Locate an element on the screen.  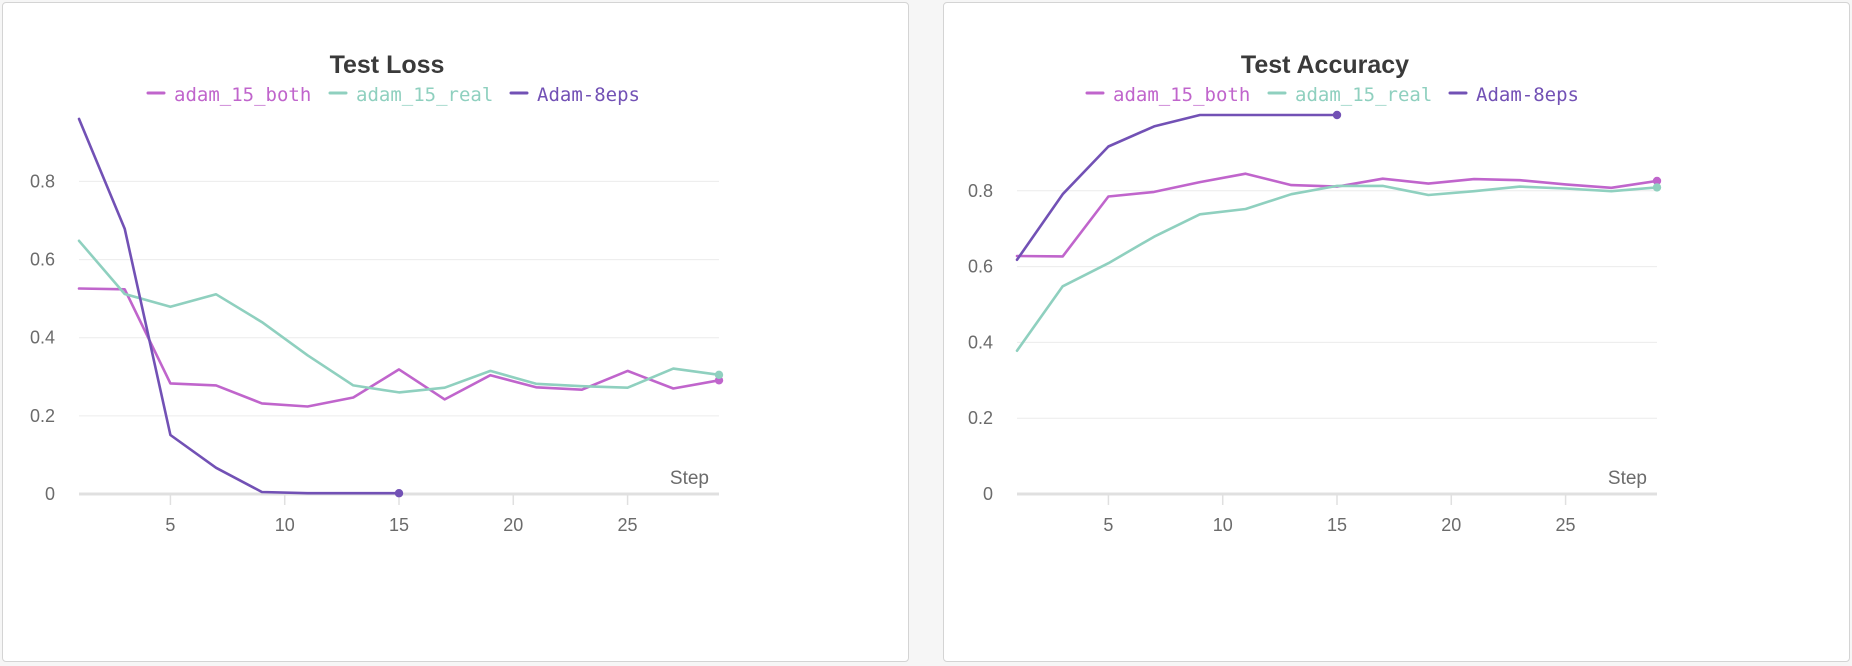
chart-title: Test Accuracy is located at coordinates (1325, 65).